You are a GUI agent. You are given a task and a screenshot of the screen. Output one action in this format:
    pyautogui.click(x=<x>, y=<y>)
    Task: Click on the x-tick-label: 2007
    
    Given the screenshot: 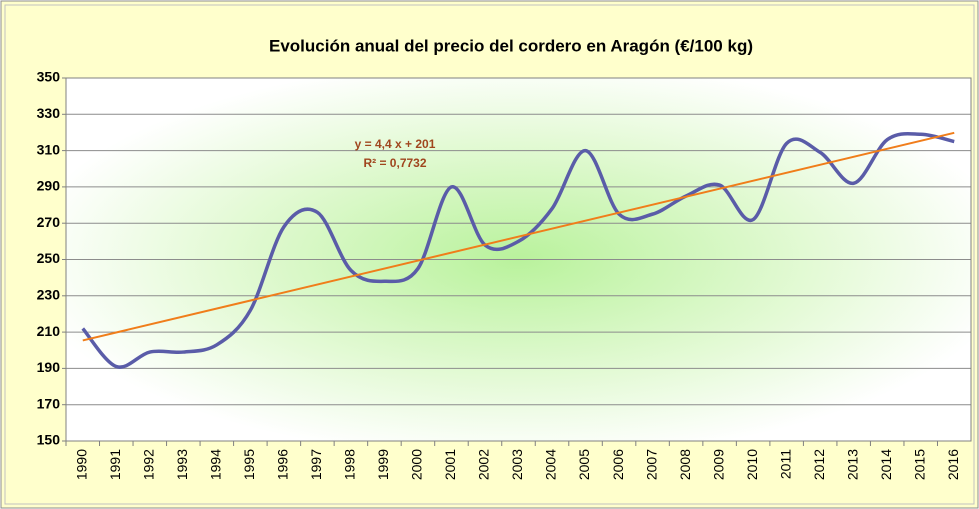 What is the action you would take?
    pyautogui.click(x=651, y=464)
    